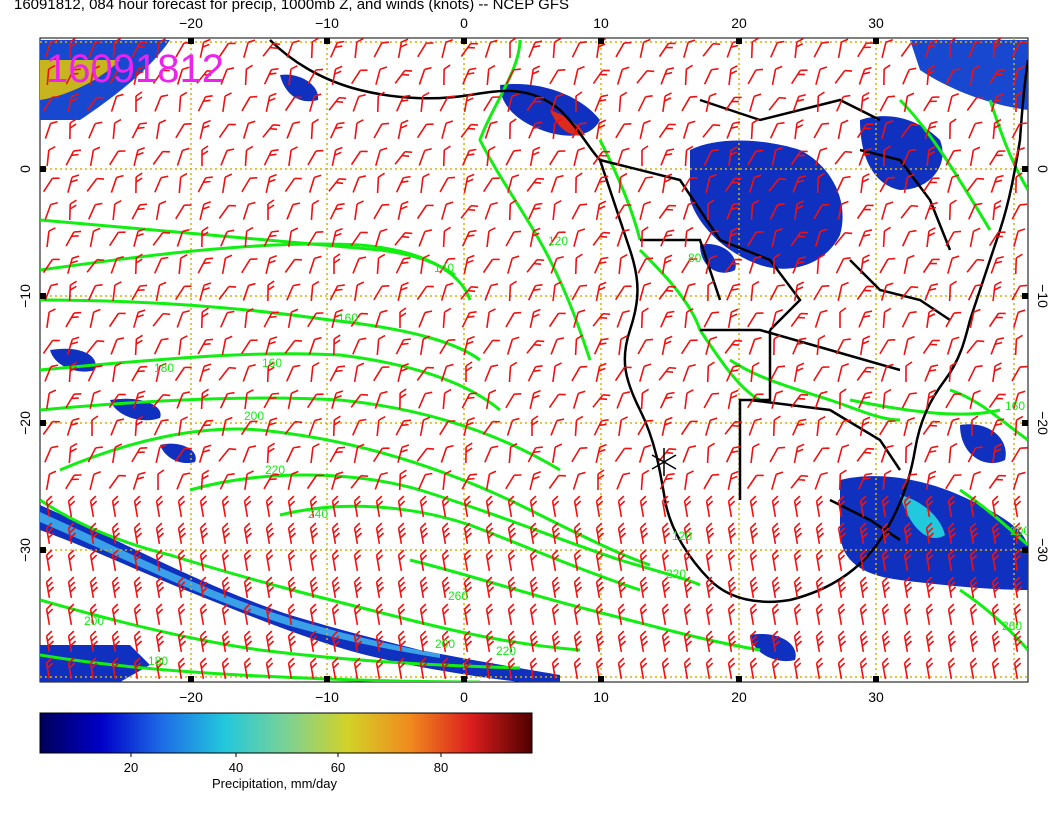 The width and height of the screenshot is (1056, 816). What do you see at coordinates (676, 574) in the screenshot?
I see `contour-label: 220` at bounding box center [676, 574].